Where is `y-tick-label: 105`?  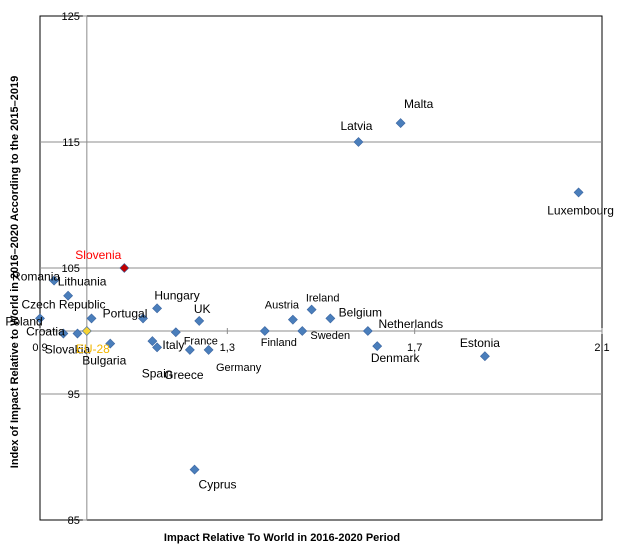
y-tick-label: 105 is located at coordinates (70, 269).